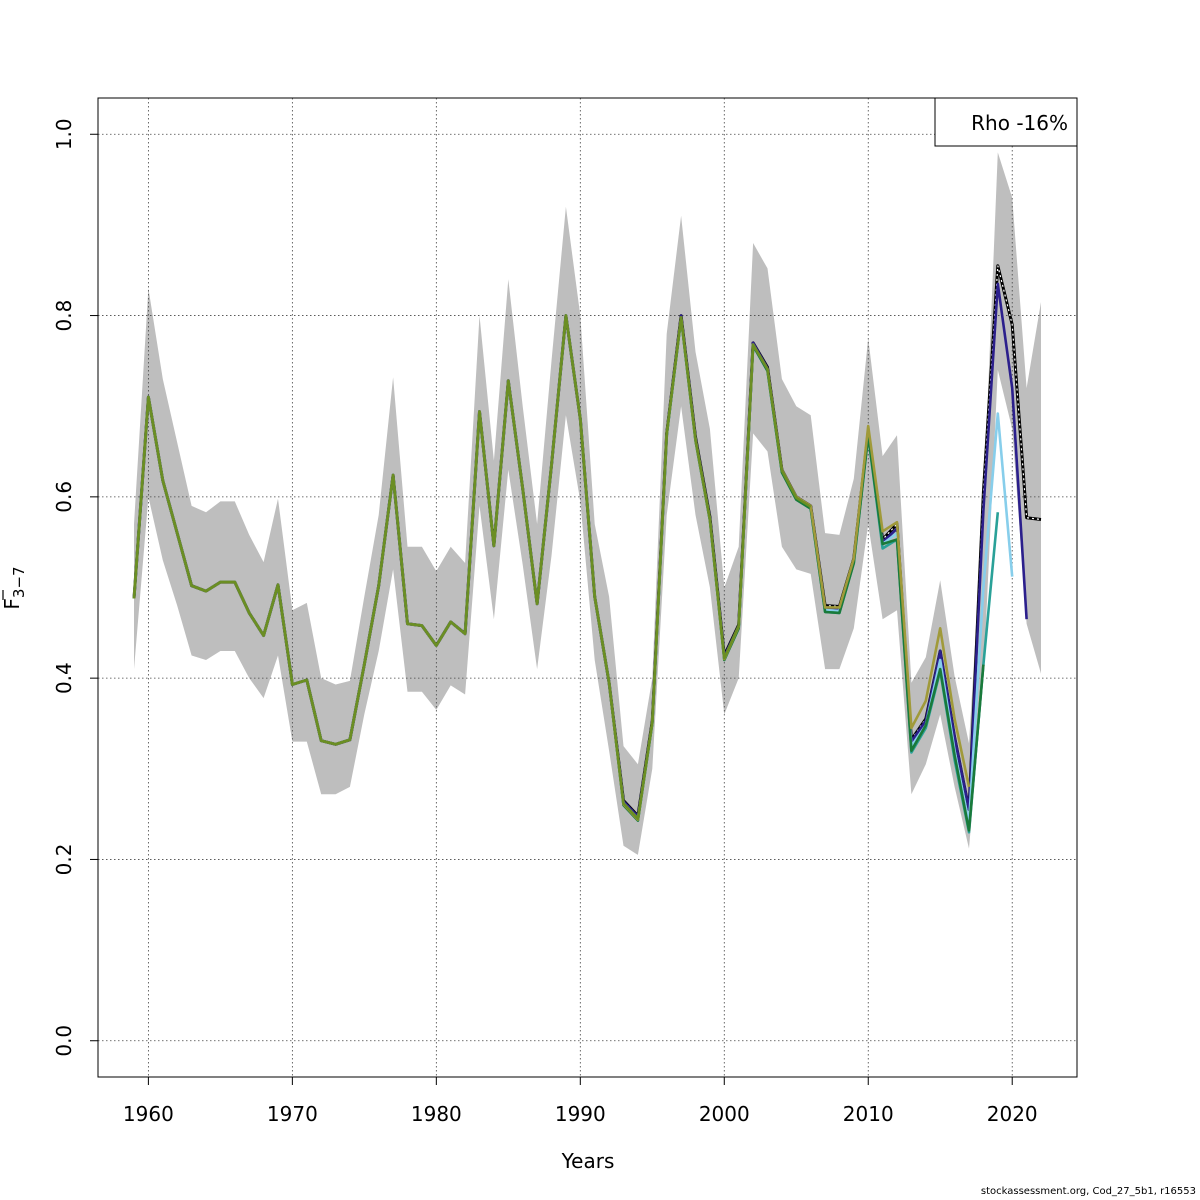 The image size is (1200, 1200). I want to click on x-tick-label: 1980, so click(436, 1114).